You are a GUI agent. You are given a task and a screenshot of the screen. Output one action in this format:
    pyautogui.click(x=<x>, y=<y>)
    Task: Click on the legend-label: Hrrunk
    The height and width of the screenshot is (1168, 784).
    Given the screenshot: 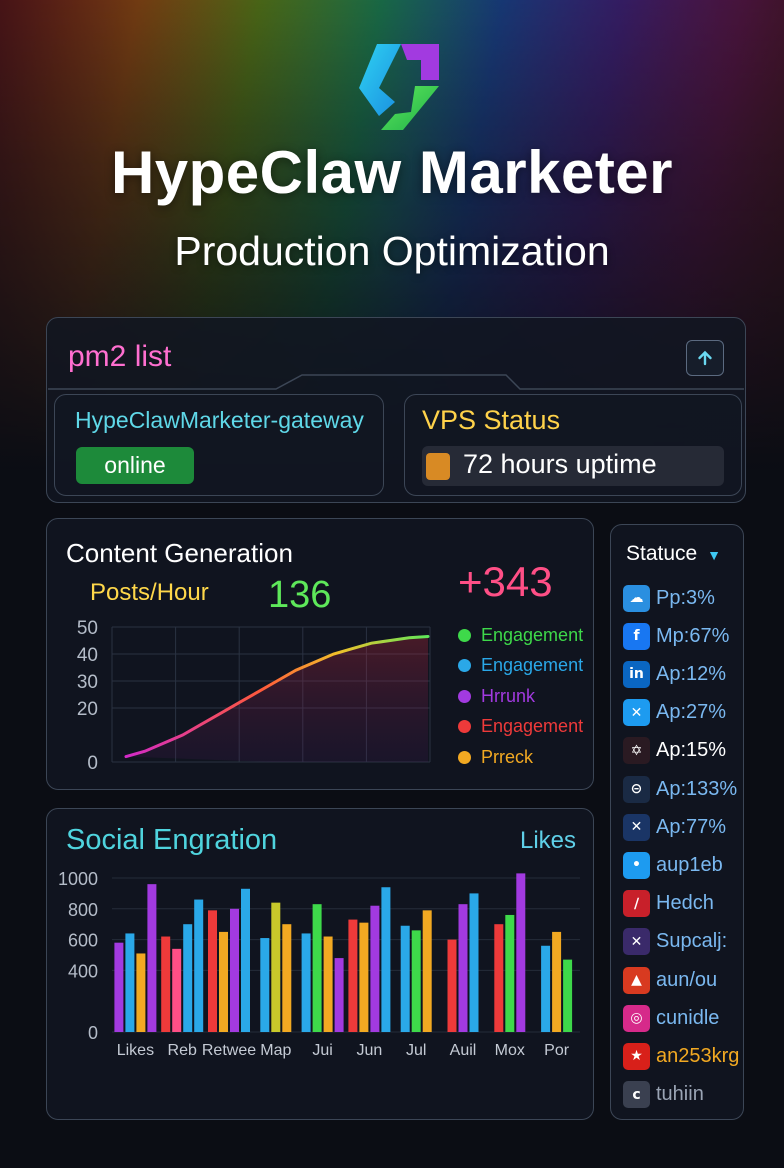 What is the action you would take?
    pyautogui.click(x=508, y=695)
    